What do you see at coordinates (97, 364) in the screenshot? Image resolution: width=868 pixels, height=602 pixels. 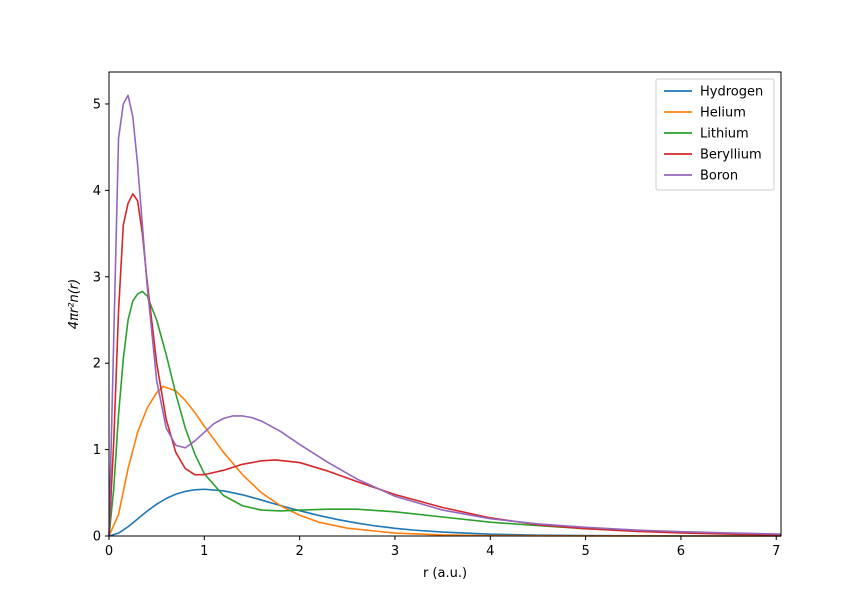 I see `y-tick-label: 2` at bounding box center [97, 364].